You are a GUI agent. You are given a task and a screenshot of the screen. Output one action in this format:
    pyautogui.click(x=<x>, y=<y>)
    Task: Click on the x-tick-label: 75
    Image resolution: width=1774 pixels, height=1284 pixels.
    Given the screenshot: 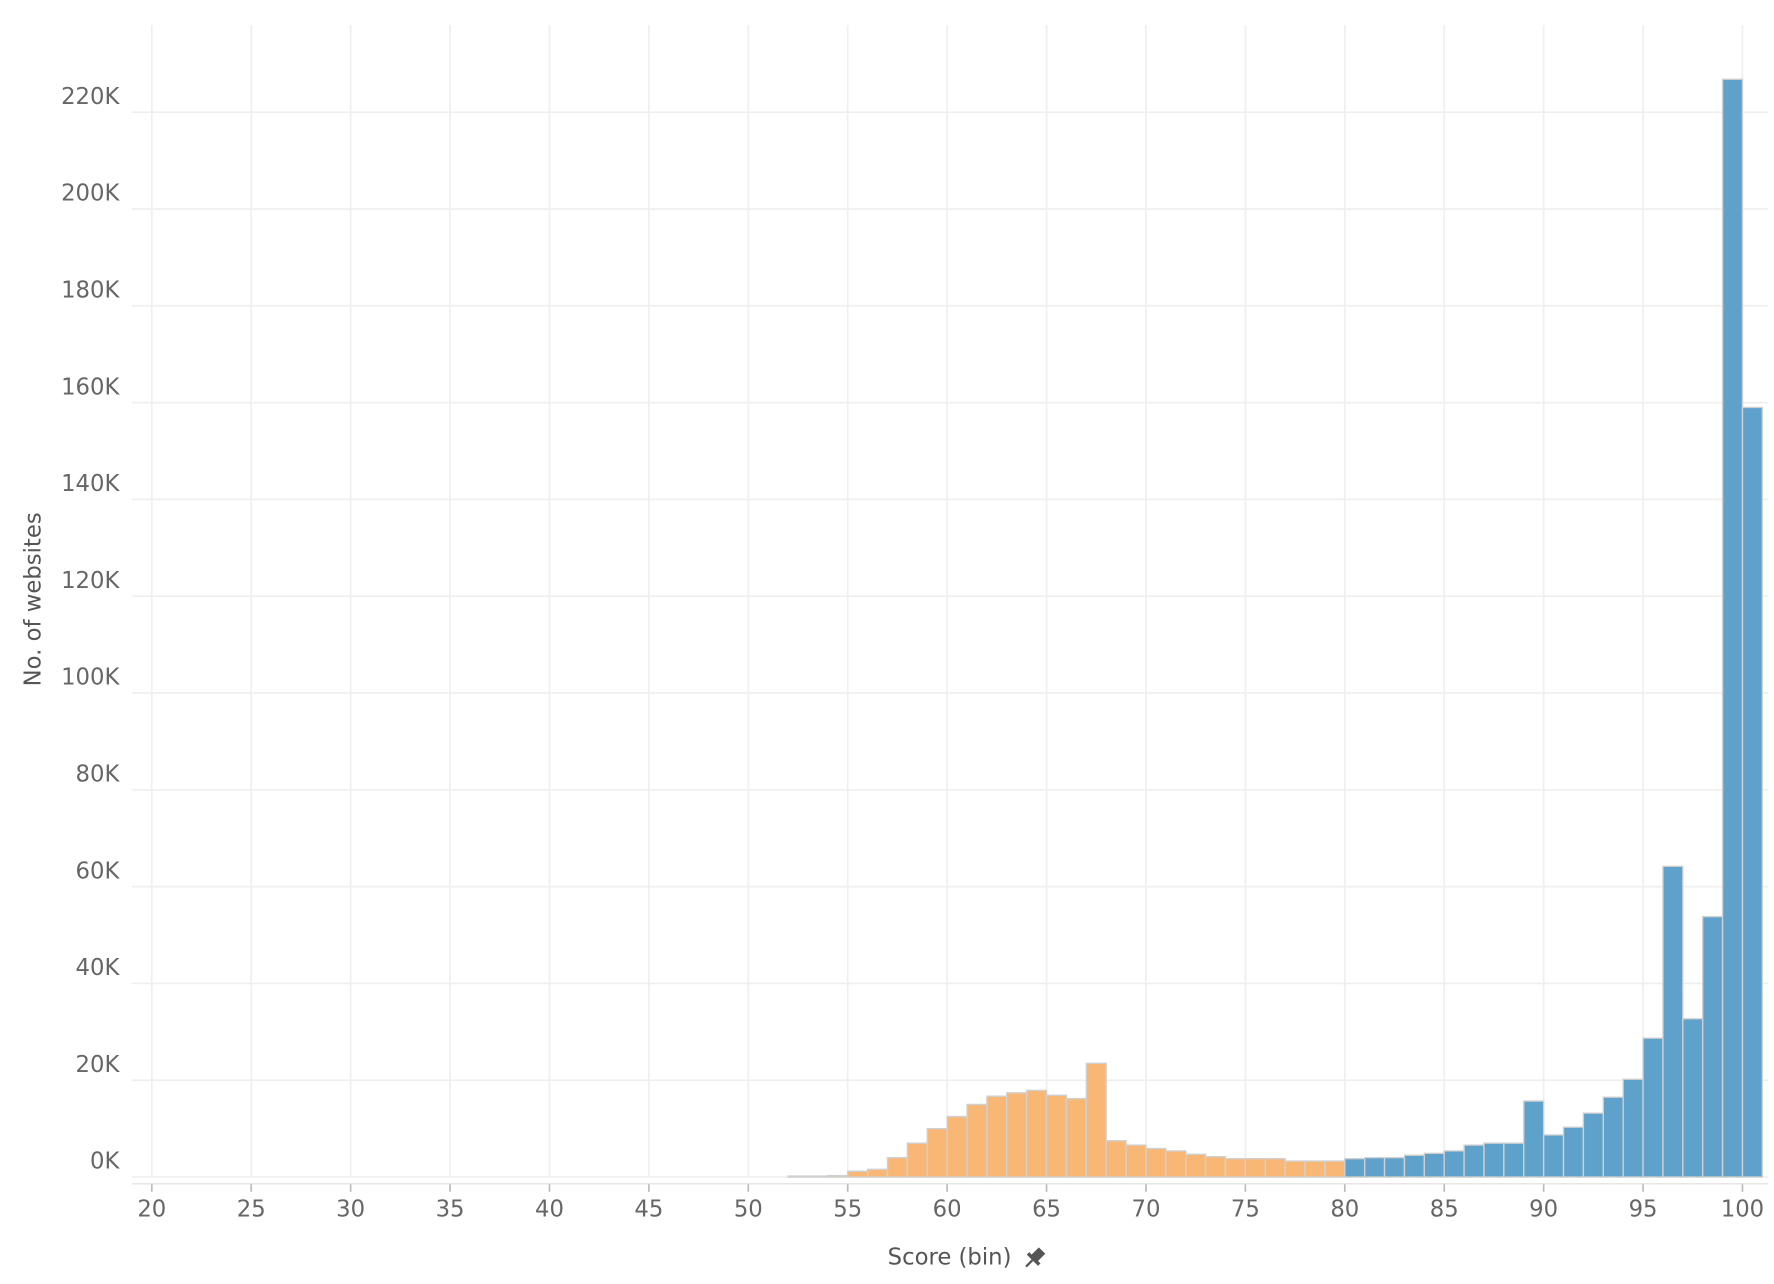 What is the action you would take?
    pyautogui.click(x=1245, y=1210)
    